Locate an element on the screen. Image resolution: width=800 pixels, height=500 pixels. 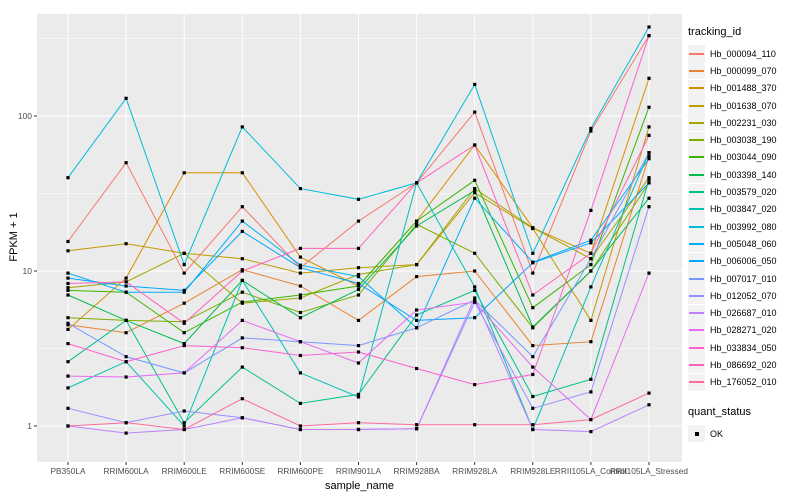
legend-item: Hb_012052_070 is located at coordinates (743, 296).